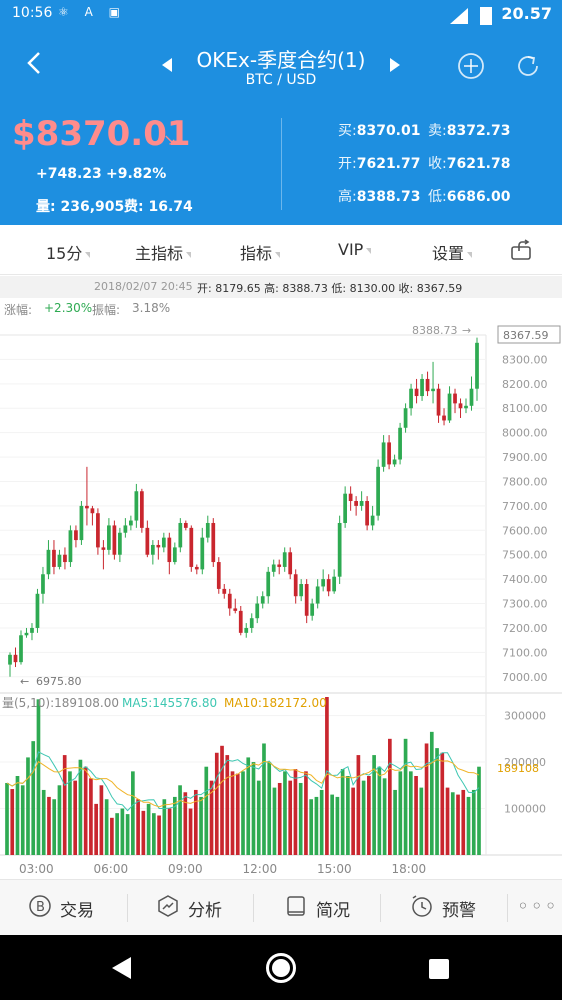 This screenshot has width=562, height=1000. What do you see at coordinates (296, 906) in the screenshot?
I see `summary-book-icon` at bounding box center [296, 906].